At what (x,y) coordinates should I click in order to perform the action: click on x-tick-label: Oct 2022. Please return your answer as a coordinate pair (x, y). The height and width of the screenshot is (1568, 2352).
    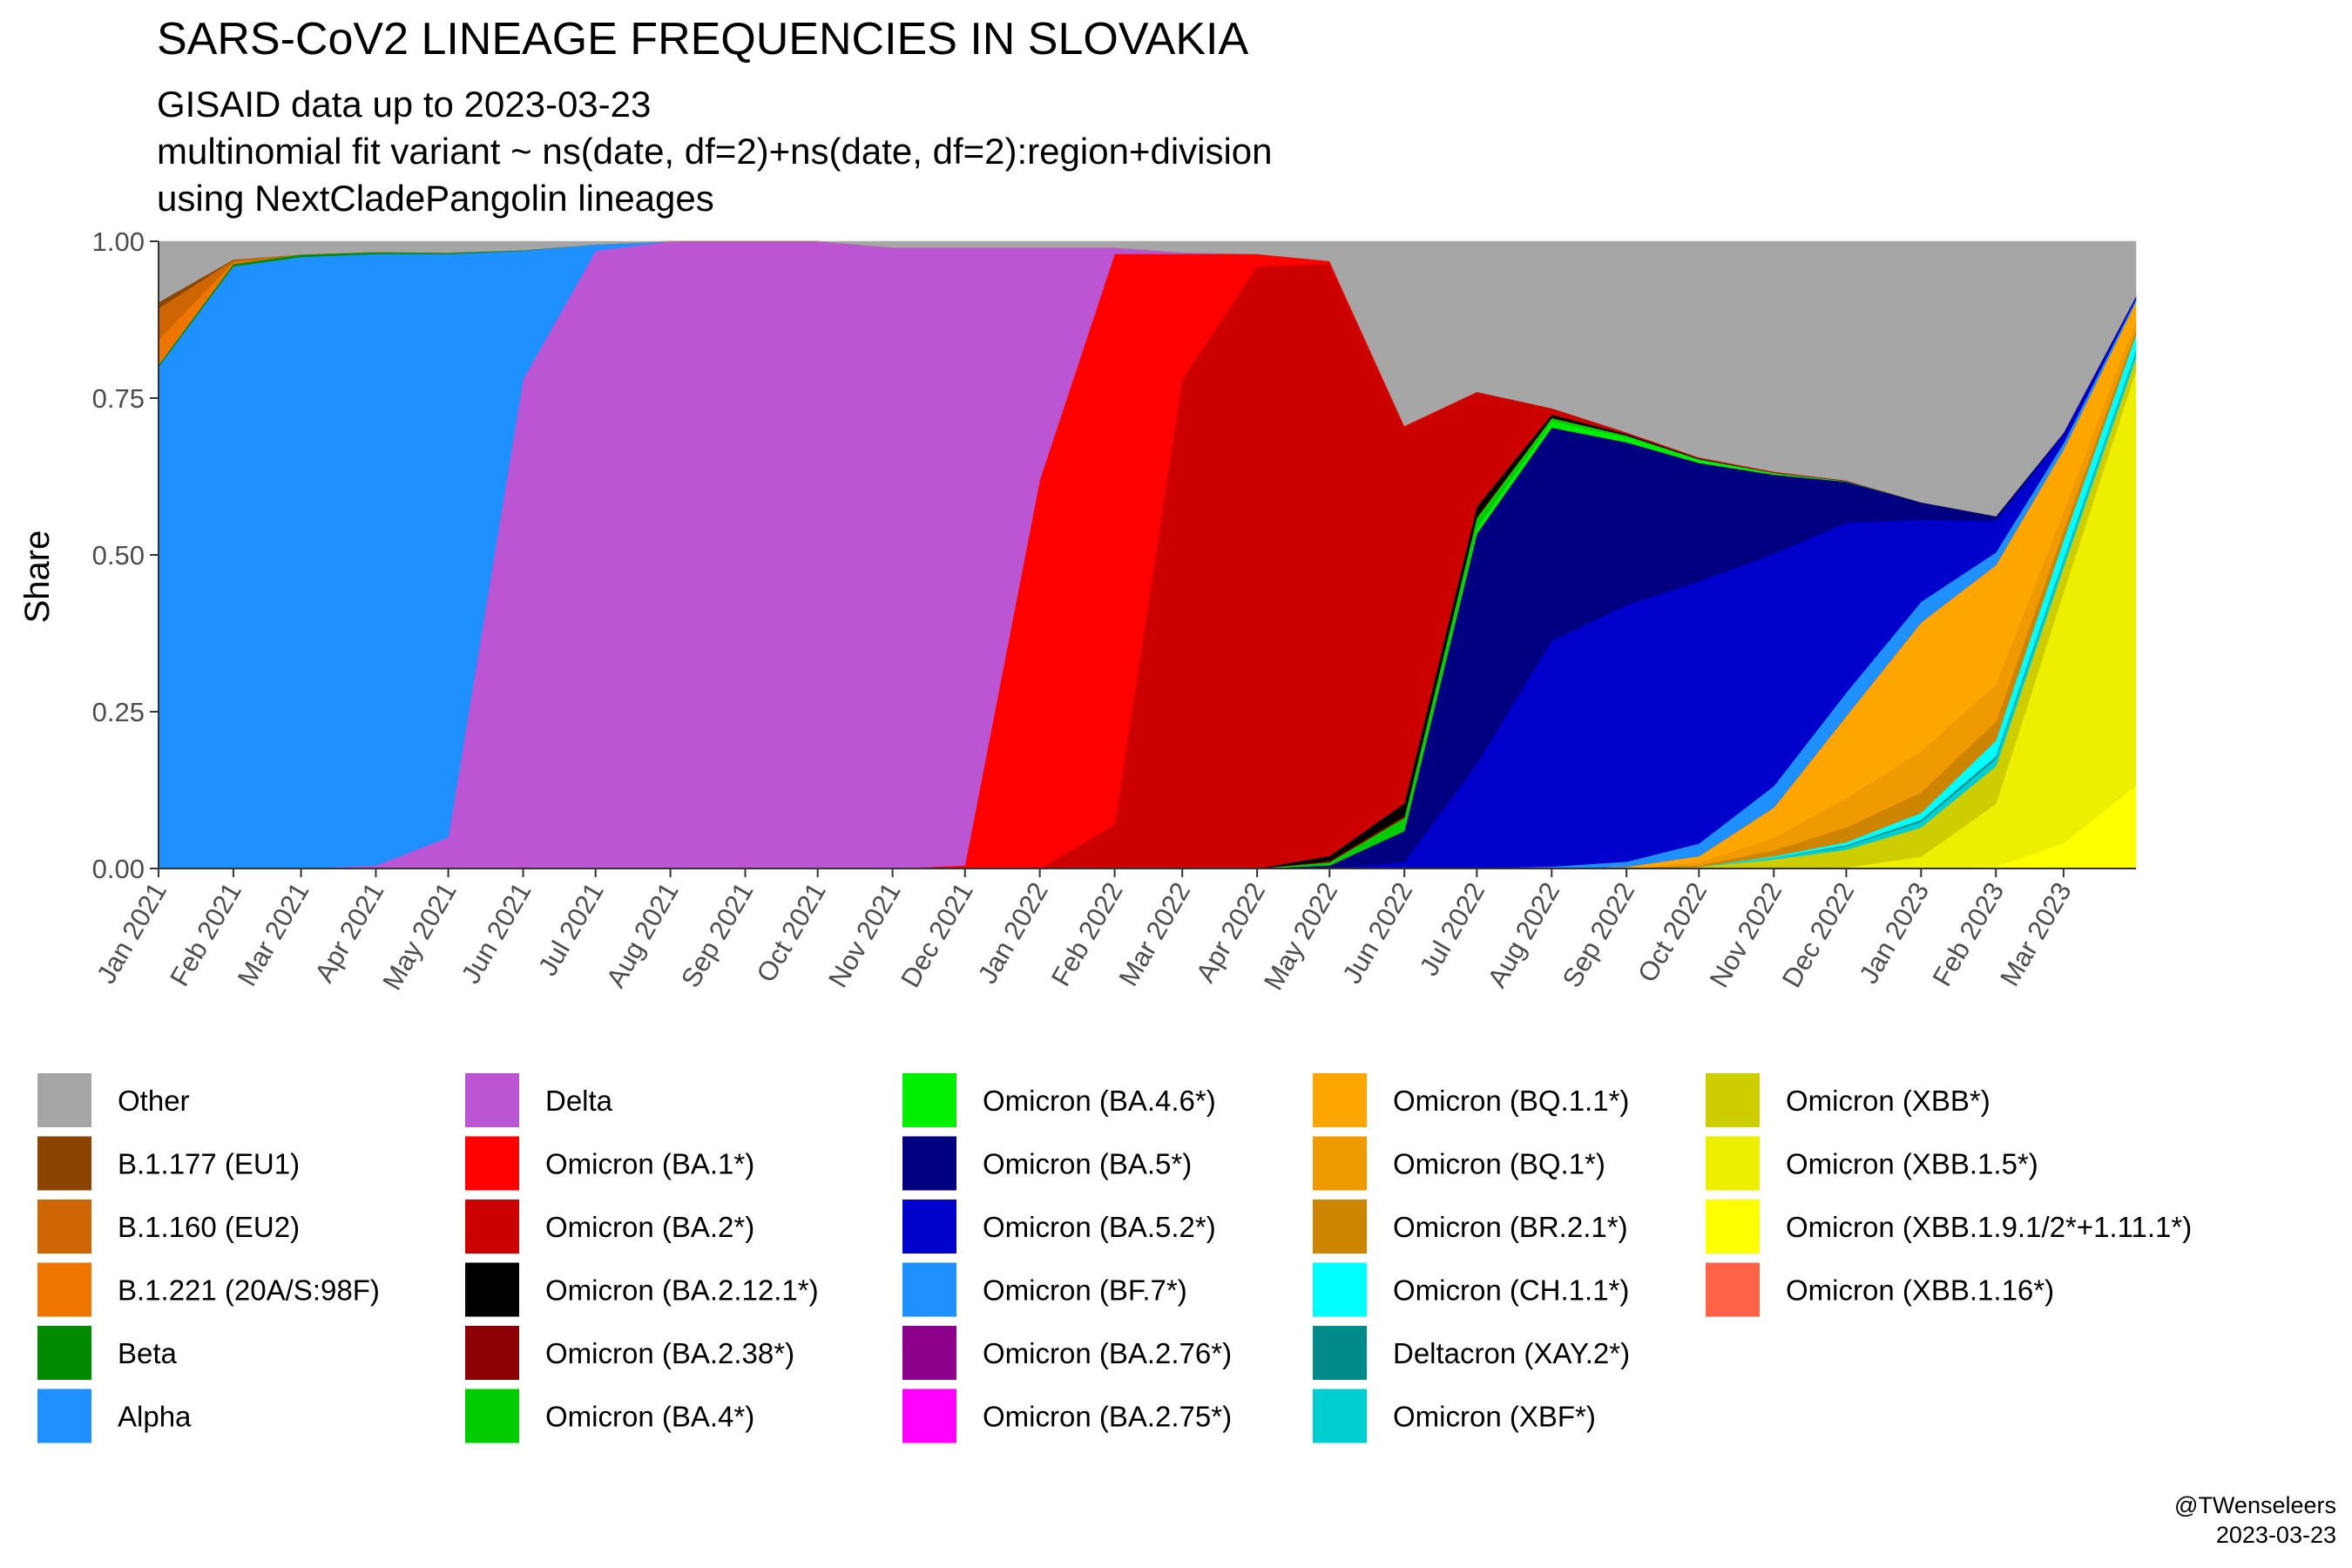
    Looking at the image, I should click on (1673, 932).